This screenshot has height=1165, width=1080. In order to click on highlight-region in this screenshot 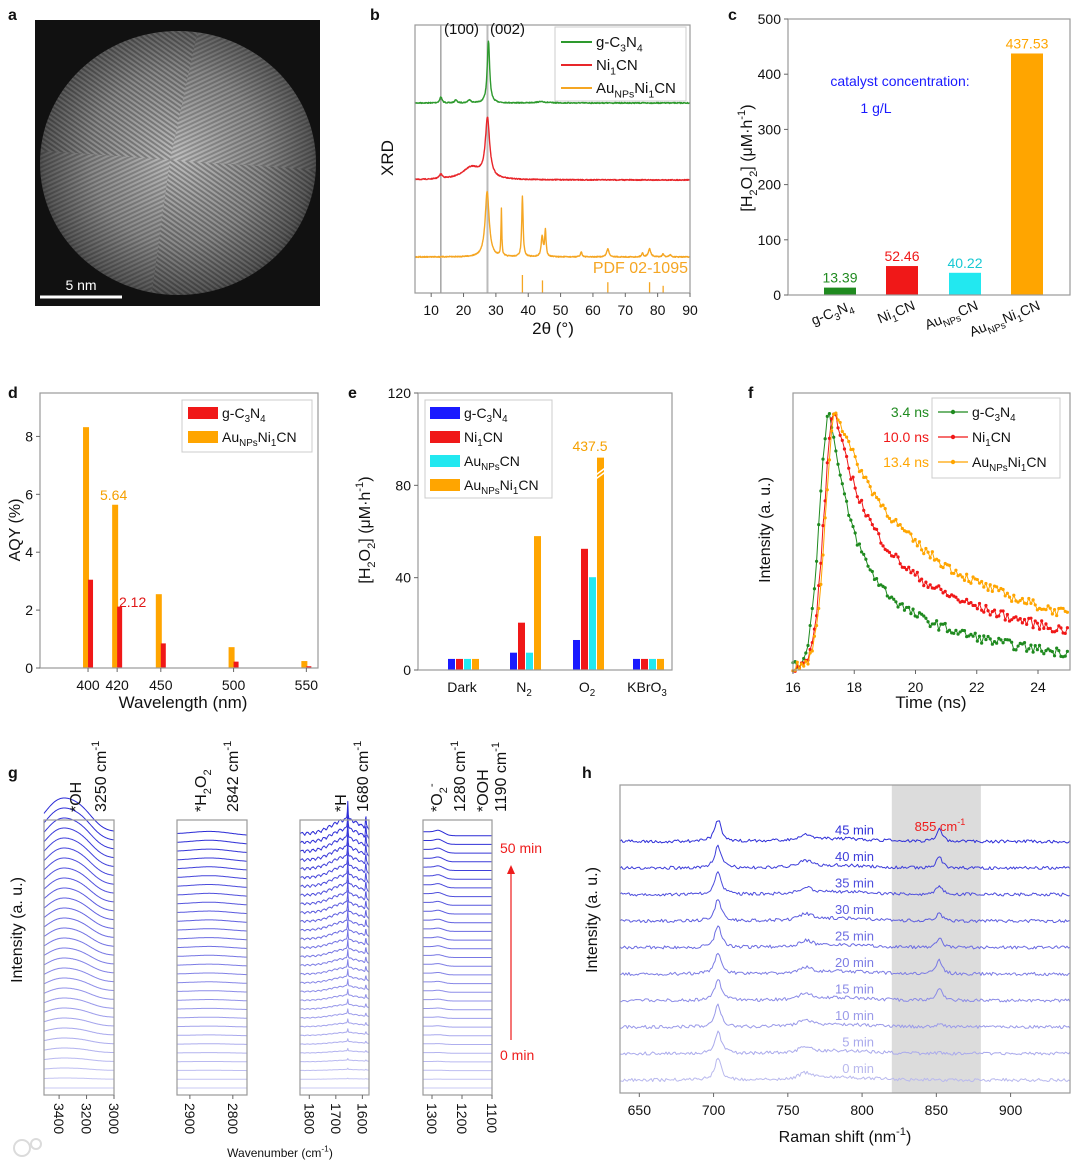, I will do `click(936, 939)`.